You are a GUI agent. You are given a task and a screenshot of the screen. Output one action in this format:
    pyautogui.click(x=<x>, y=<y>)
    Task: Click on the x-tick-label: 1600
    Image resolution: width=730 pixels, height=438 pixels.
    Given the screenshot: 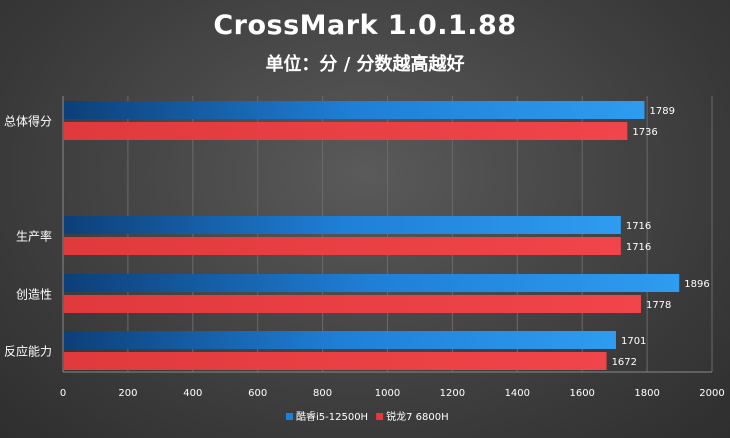 What is the action you would take?
    pyautogui.click(x=581, y=393)
    